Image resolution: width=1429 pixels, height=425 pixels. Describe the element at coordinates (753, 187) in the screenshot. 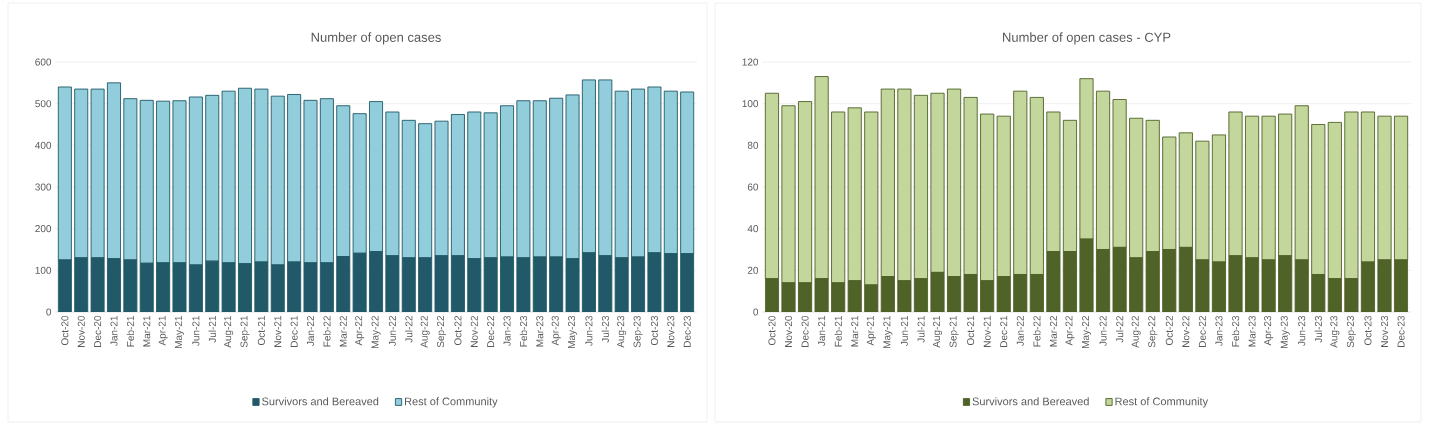

I see `y-tick-label: 60` at that location.